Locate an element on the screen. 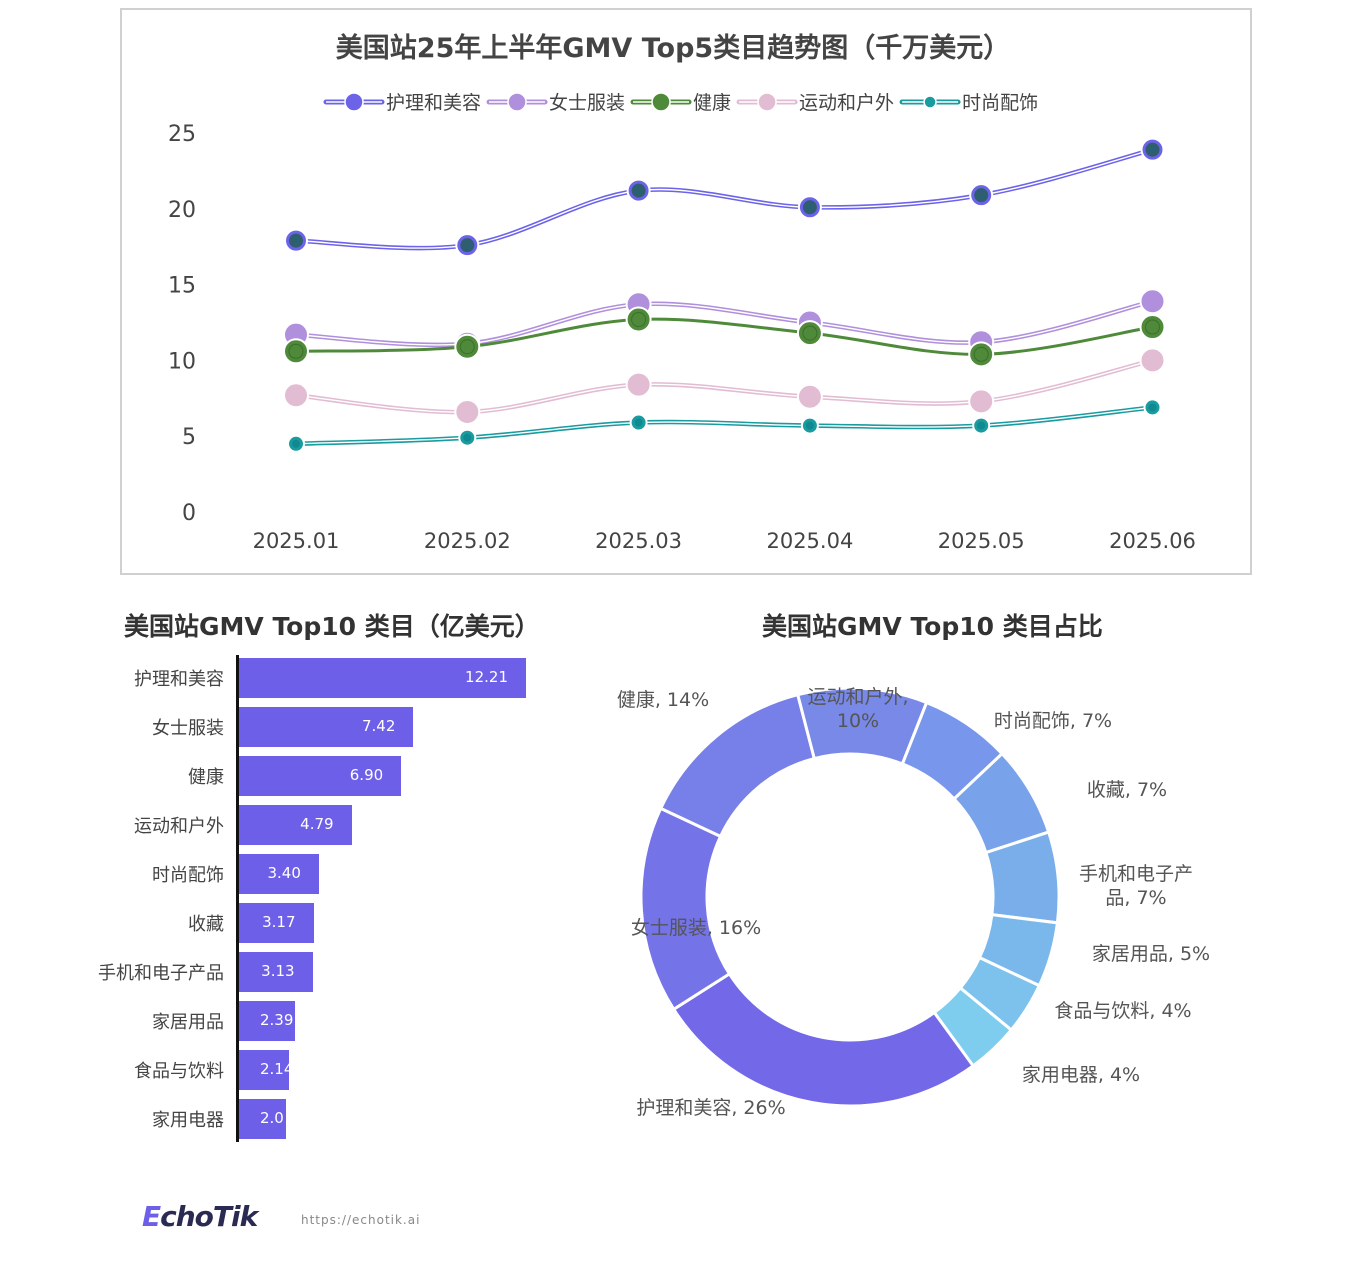 This screenshot has width=1366, height=1276. donut-slice-label: 运动和户外, 10% is located at coordinates (858, 709).